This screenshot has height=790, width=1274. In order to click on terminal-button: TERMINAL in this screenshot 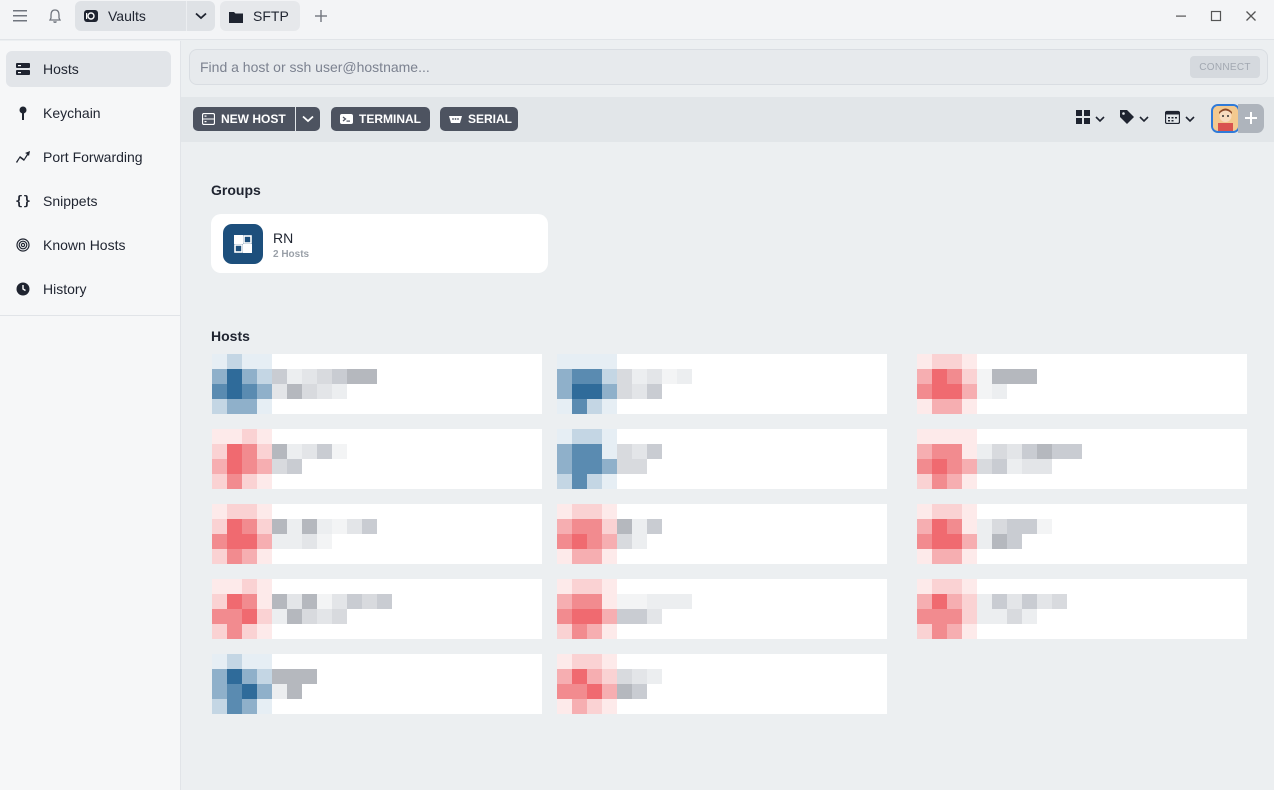, I will do `click(380, 119)`.